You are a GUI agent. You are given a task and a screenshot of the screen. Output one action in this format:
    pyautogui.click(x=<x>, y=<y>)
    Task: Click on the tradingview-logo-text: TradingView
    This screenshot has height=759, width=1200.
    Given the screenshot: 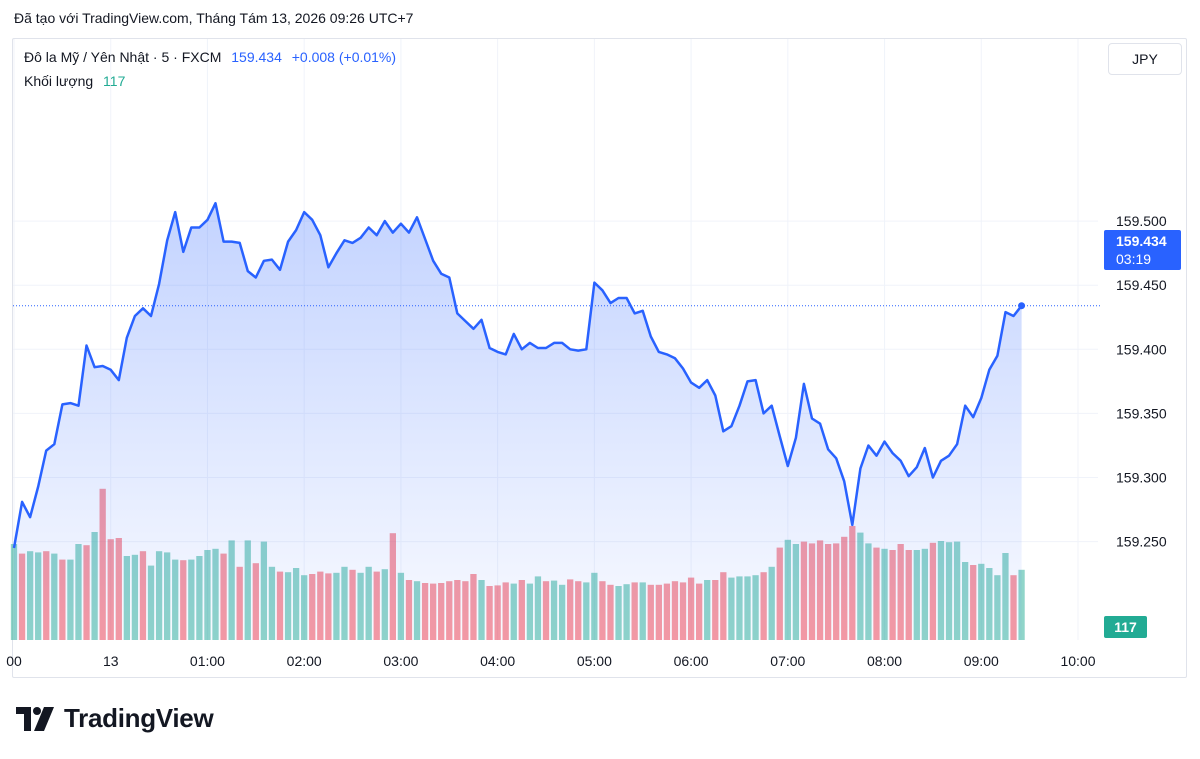 What is the action you would take?
    pyautogui.click(x=139, y=718)
    